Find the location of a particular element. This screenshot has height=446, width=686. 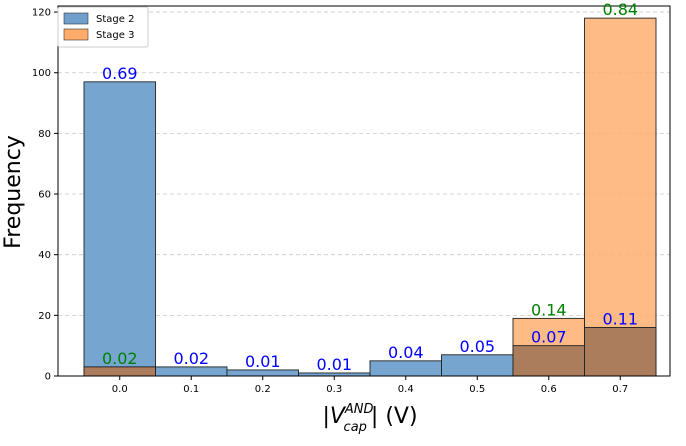

bar-stage-2-0.0 is located at coordinates (119, 229).